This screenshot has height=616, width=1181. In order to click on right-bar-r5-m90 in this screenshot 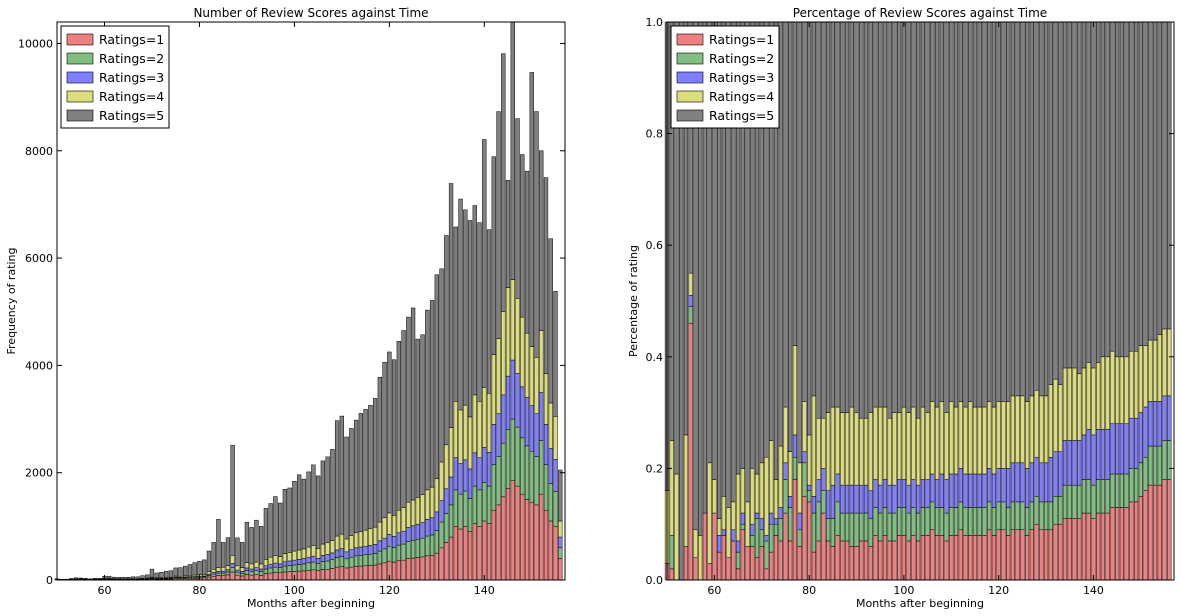, I will do `click(856, 217)`.